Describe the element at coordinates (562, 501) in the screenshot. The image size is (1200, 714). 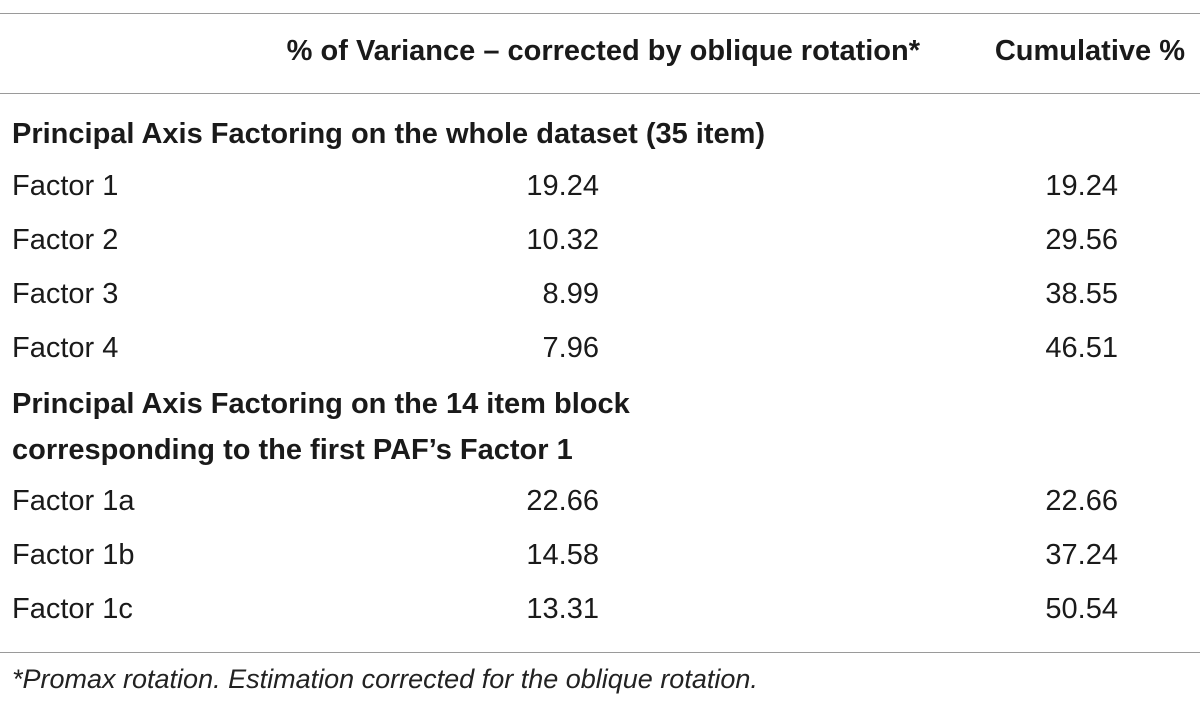
I see `row-variance: 22.66` at that location.